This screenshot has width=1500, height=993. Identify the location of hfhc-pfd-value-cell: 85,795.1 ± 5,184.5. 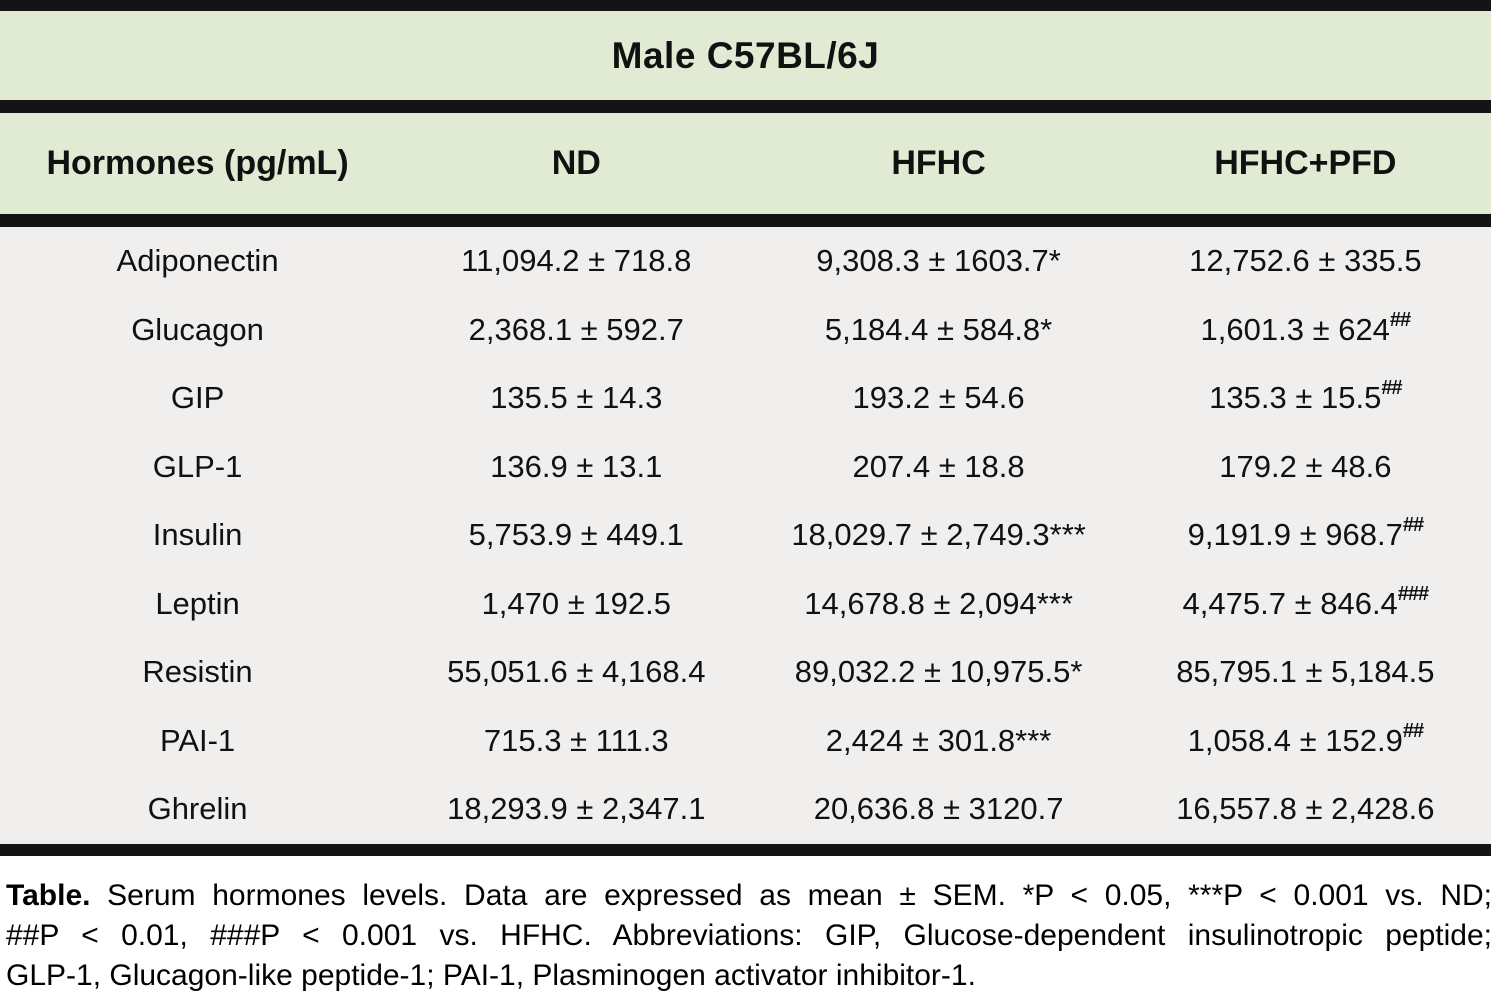
(1305, 672).